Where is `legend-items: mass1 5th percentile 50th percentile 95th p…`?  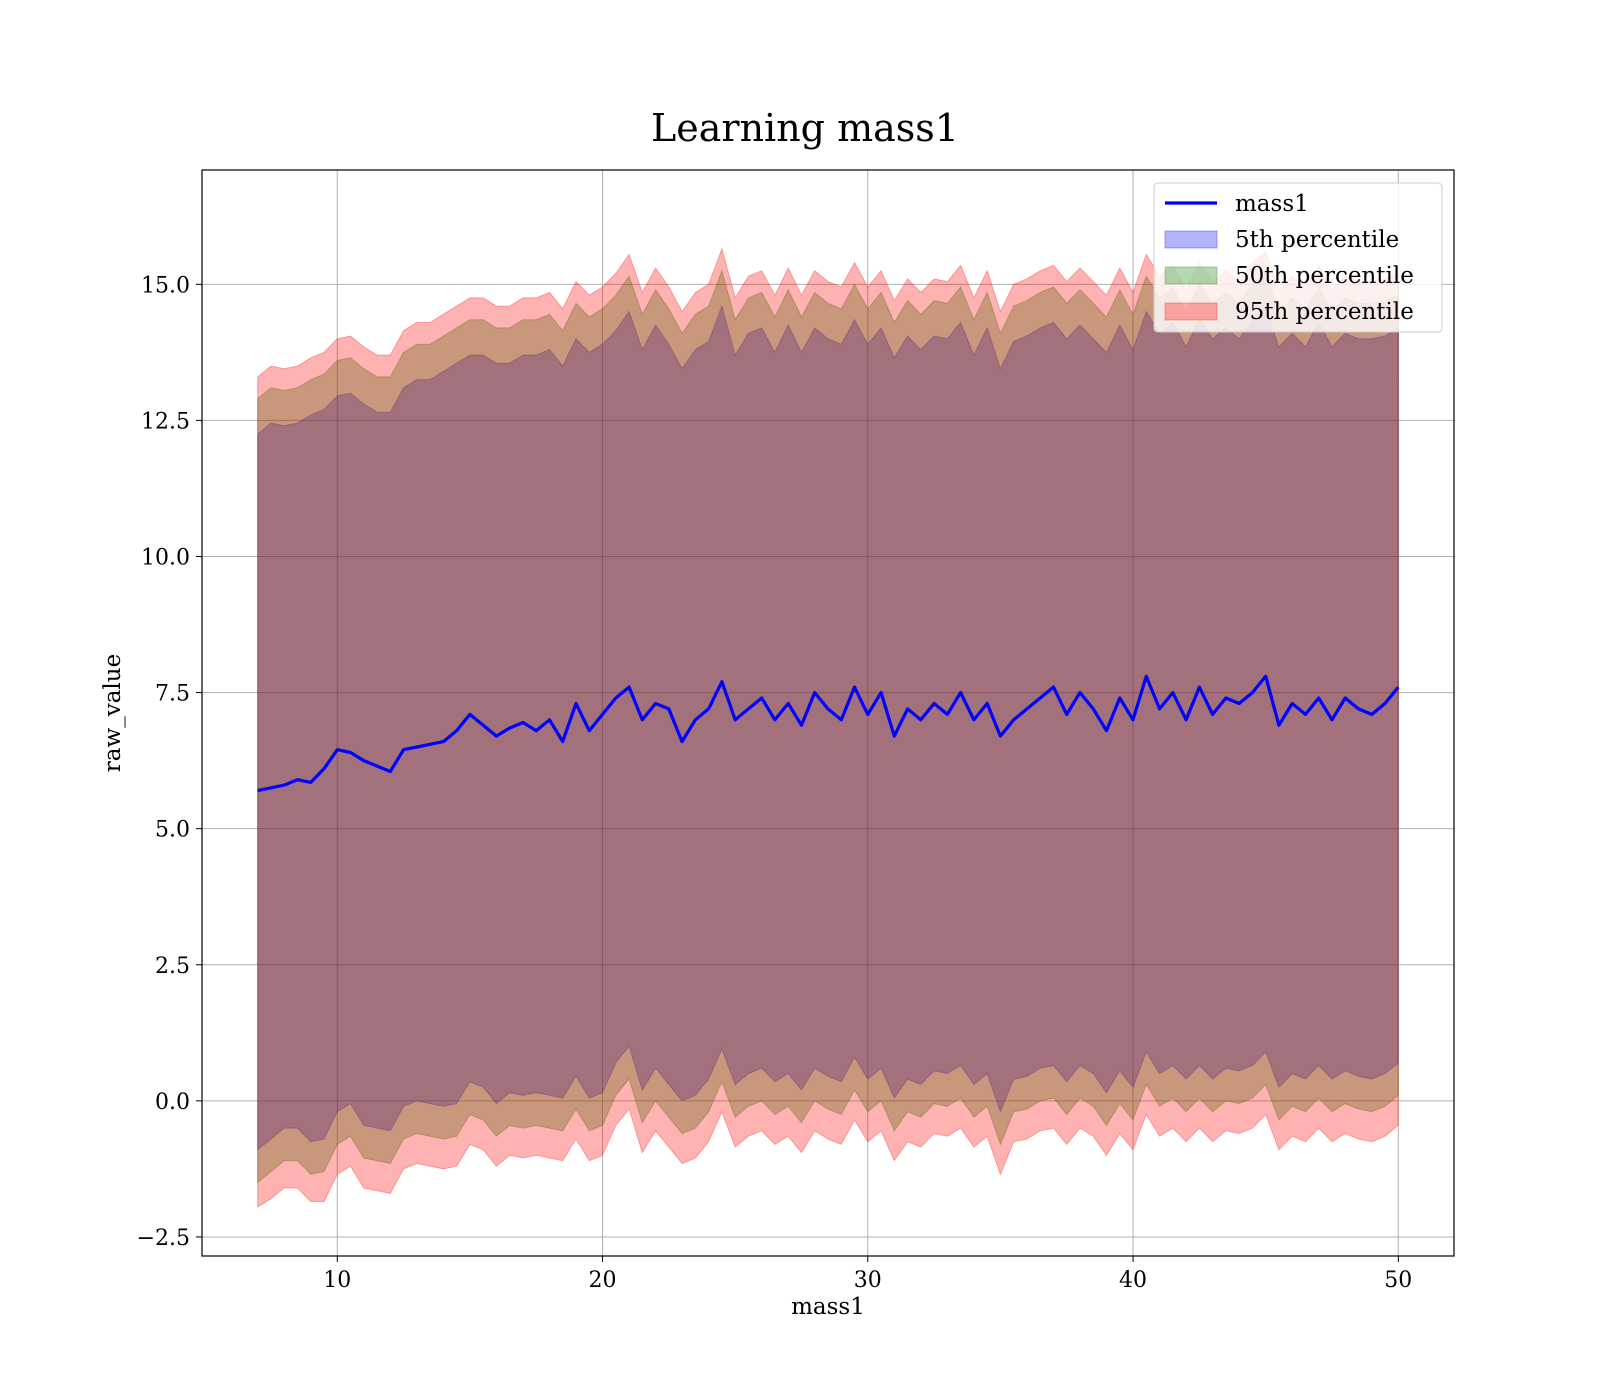 legend-items: mass1 5th percentile 50th percentile 95th p… is located at coordinates (1289, 258).